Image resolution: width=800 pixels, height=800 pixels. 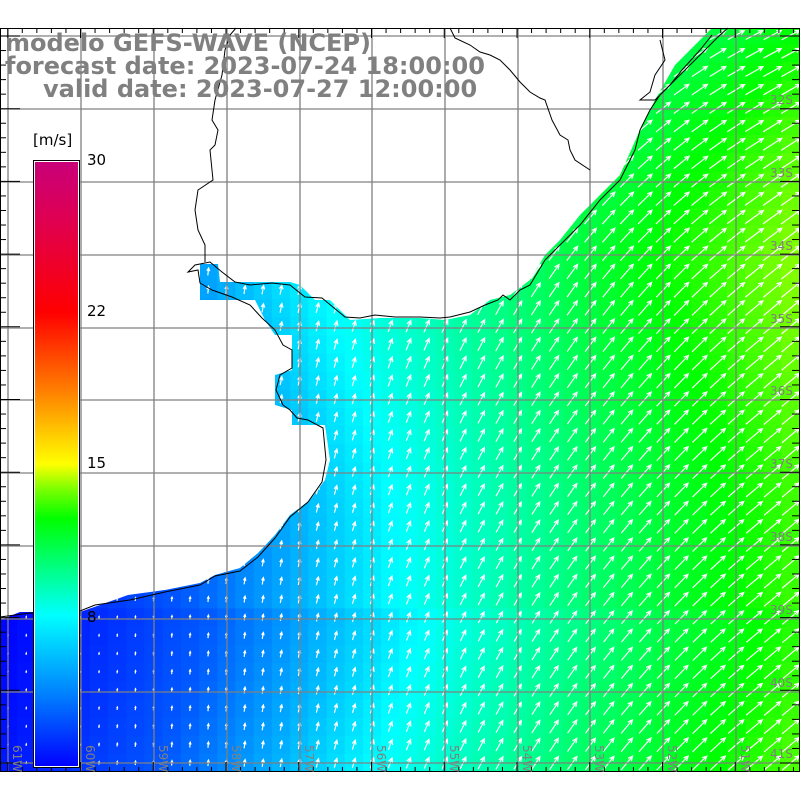 What do you see at coordinates (236, 758) in the screenshot?
I see `longitude-label: 58W` at bounding box center [236, 758].